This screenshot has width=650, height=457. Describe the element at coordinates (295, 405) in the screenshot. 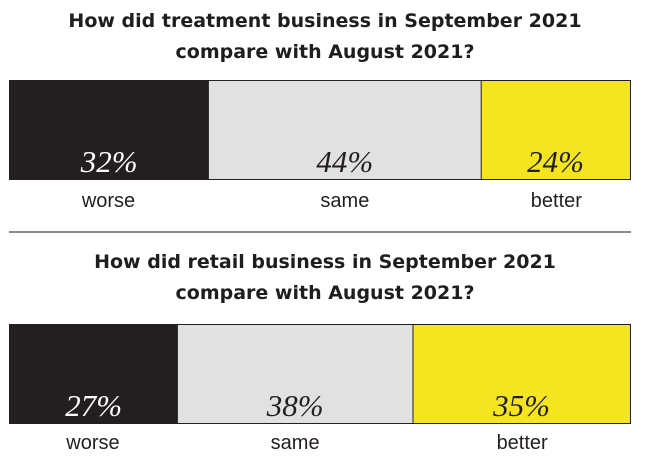

I see `value-label-same: 38%` at that location.